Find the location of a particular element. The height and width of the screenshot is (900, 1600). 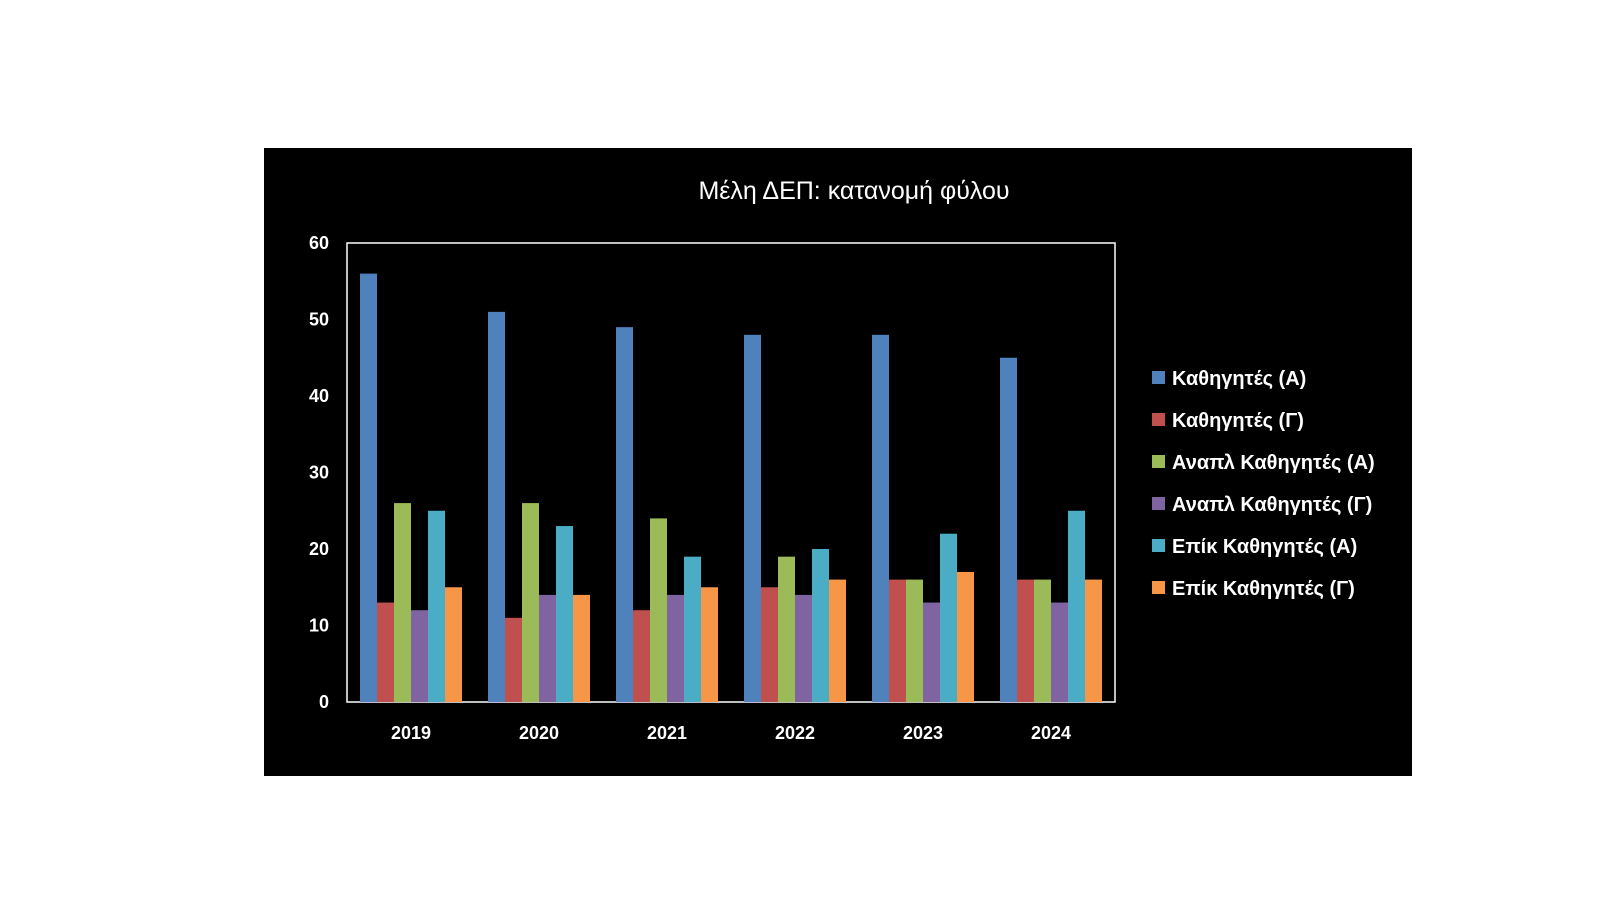

y-tick-label: 10 is located at coordinates (319, 626).